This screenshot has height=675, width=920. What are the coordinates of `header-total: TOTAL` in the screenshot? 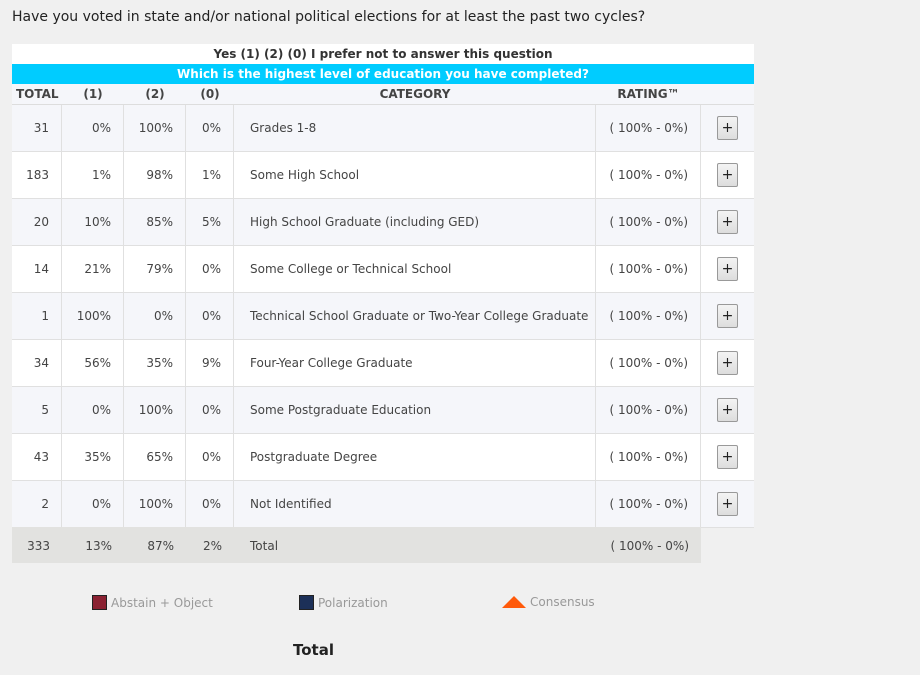 It's located at (37, 94).